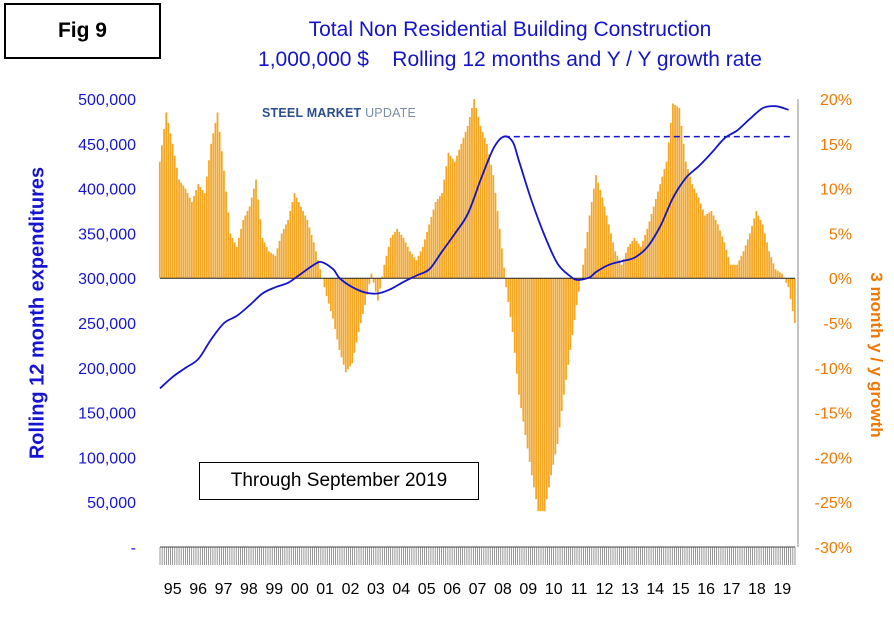  Describe the element at coordinates (339, 481) in the screenshot. I see `through-date-annotation: Through September 2019` at that location.